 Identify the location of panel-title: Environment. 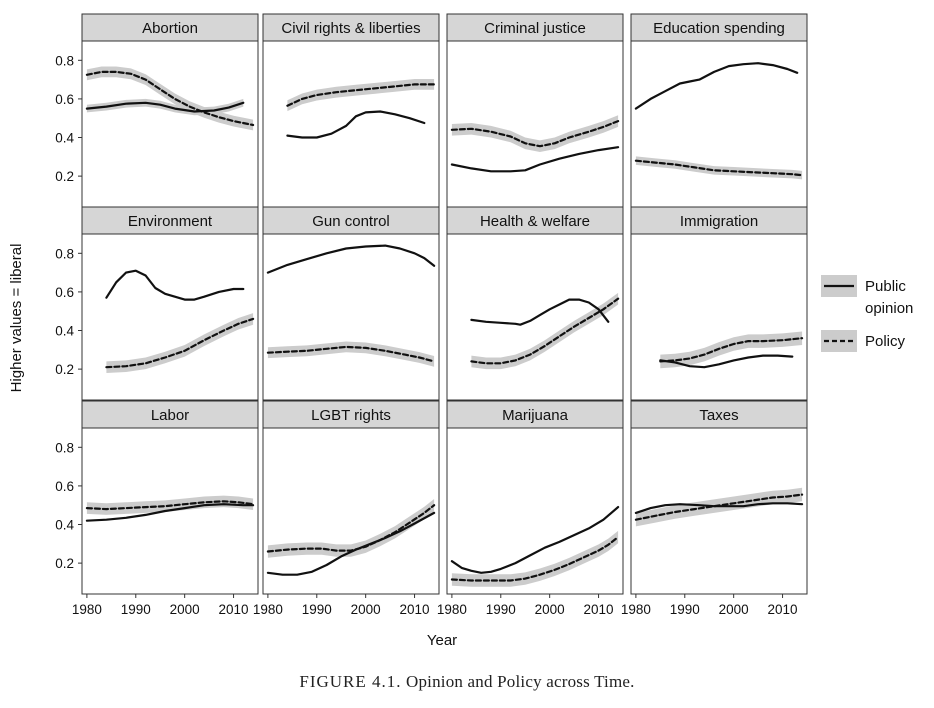
(170, 221).